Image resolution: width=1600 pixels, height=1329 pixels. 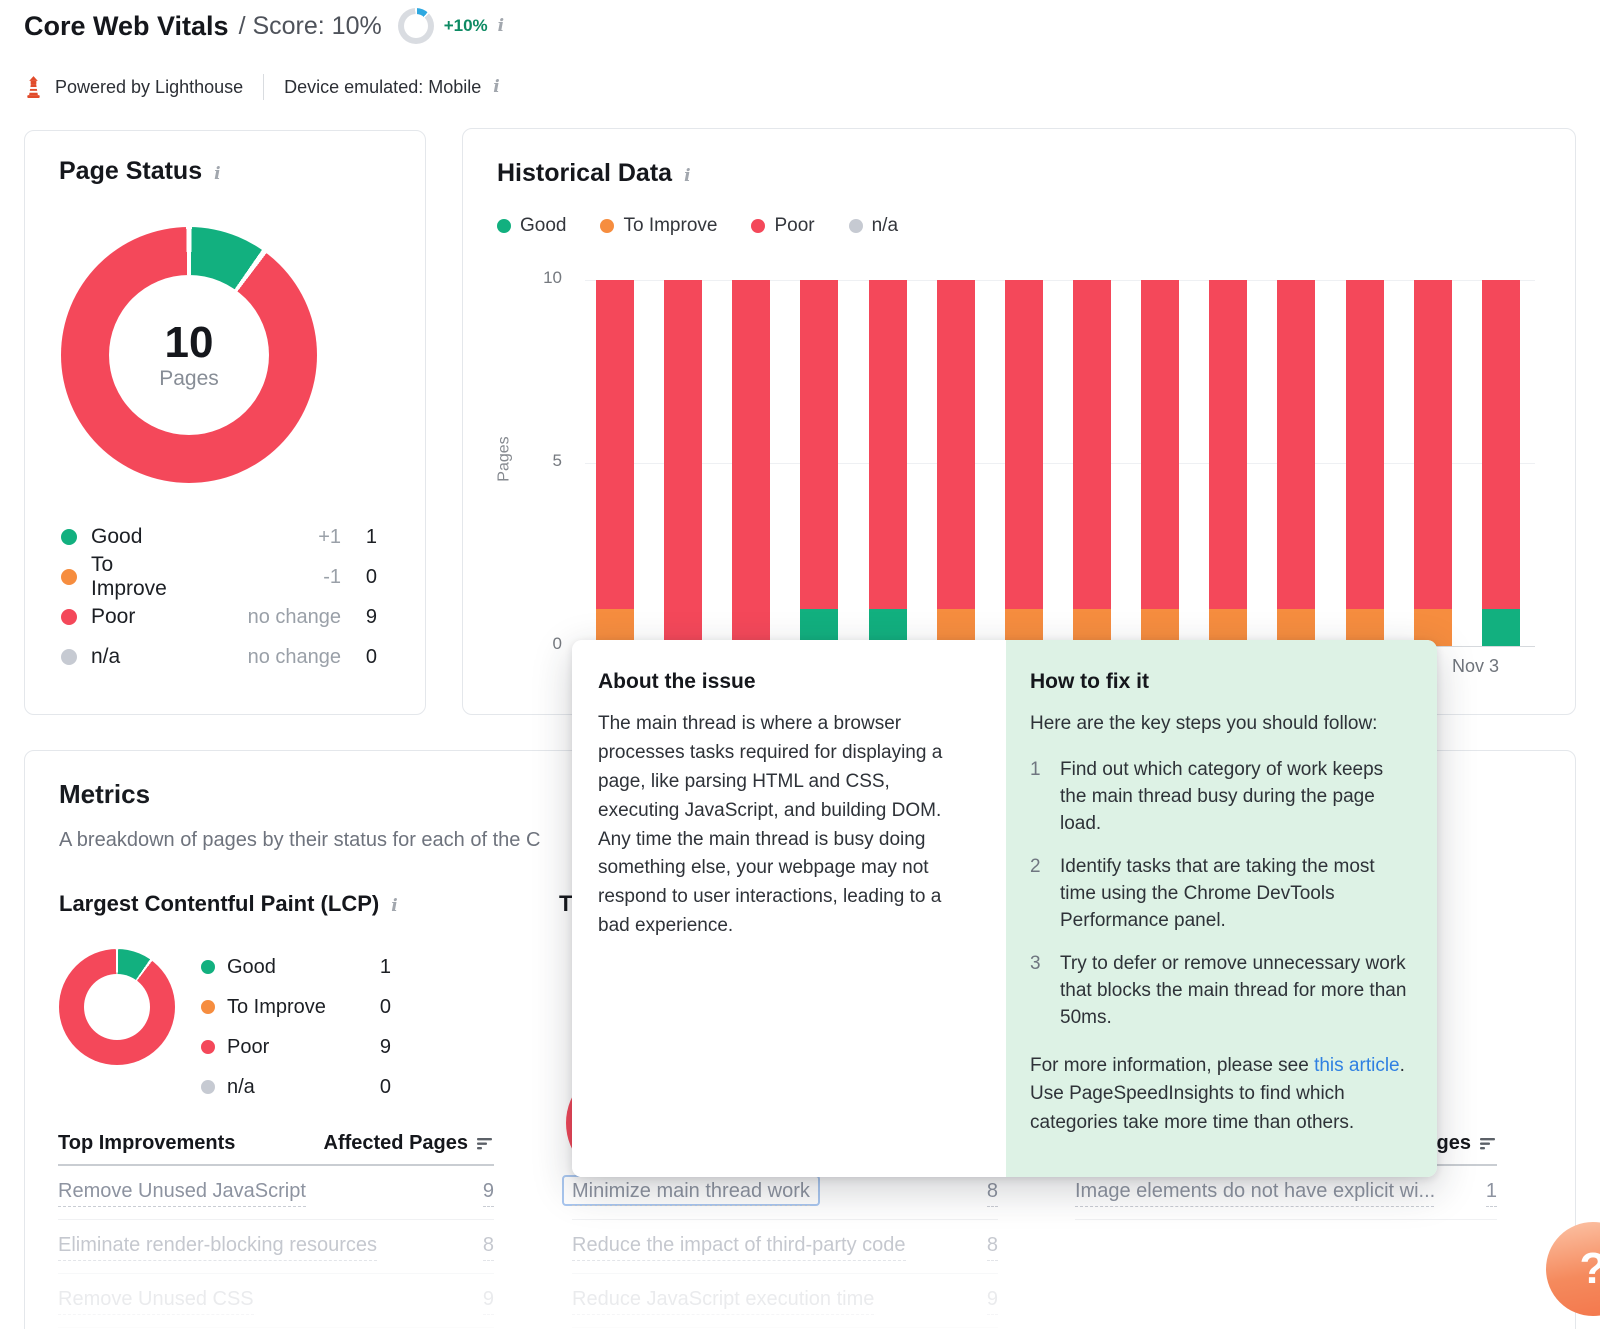 I want to click on table-row: Remove Unused JavaScript 9, so click(x=276, y=1193).